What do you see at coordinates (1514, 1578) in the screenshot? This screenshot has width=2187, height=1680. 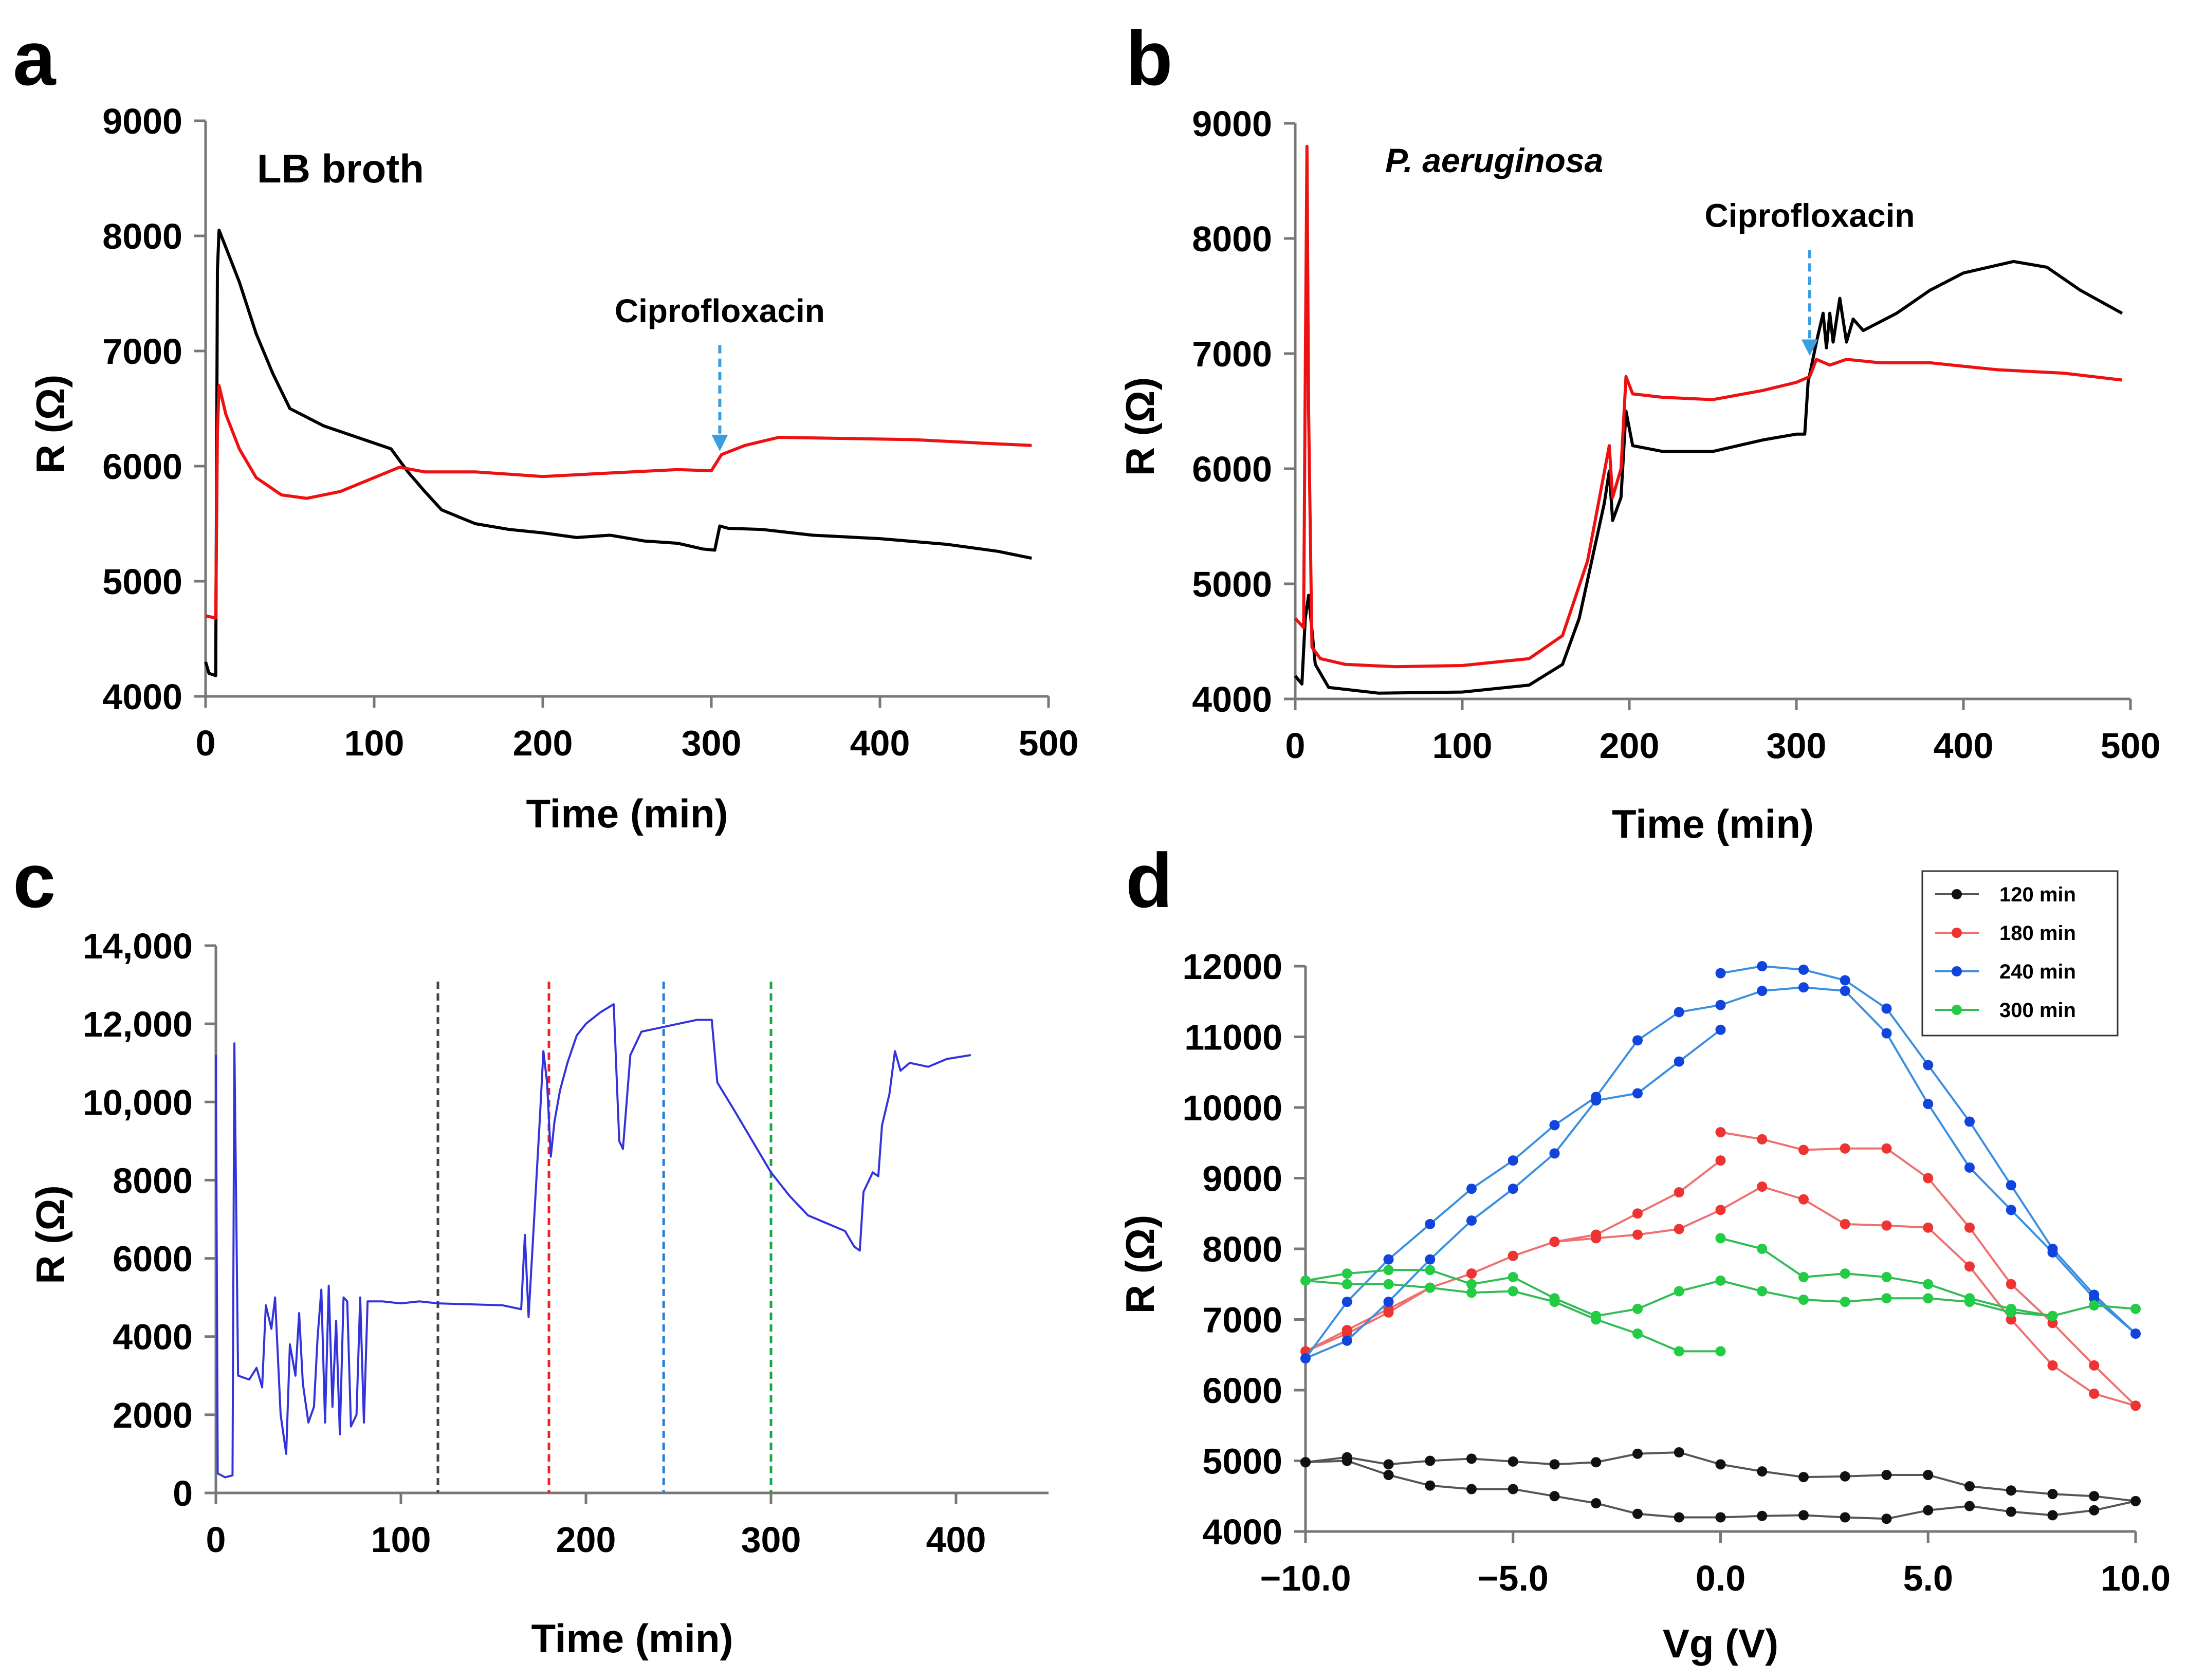 I see `x-tick-label: −5.0` at bounding box center [1514, 1578].